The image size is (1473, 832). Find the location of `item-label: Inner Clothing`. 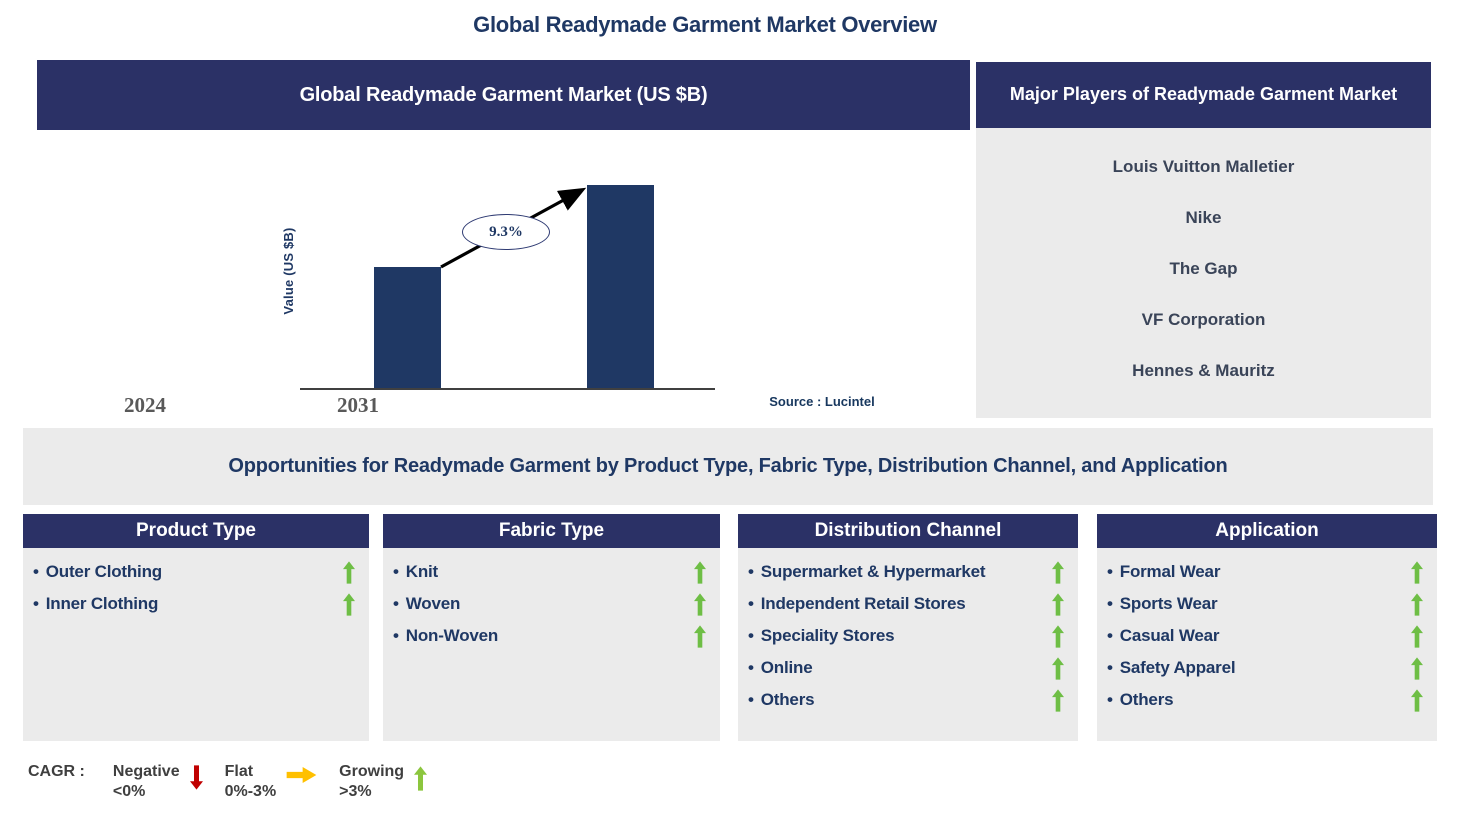

item-label: Inner Clothing is located at coordinates (102, 603).